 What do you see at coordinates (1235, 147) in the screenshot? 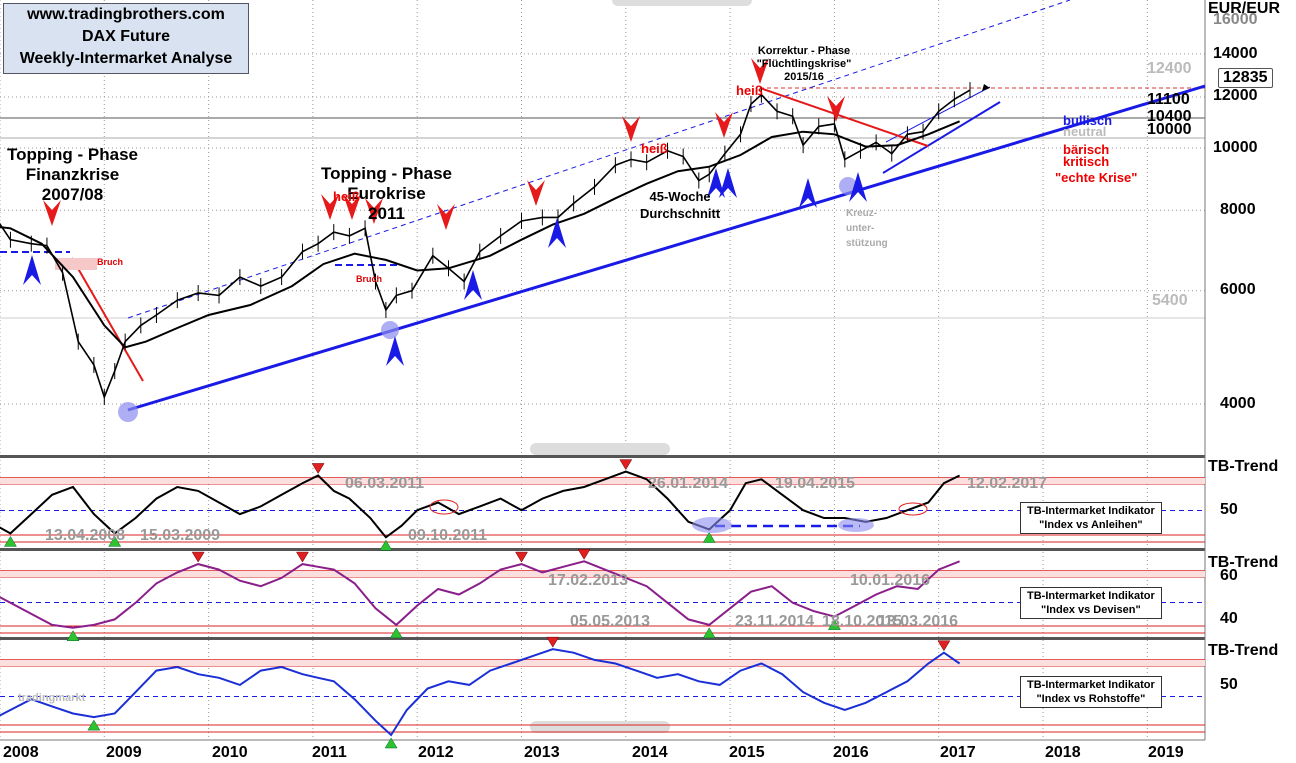
I see `y-tick-10000: 10000` at bounding box center [1235, 147].